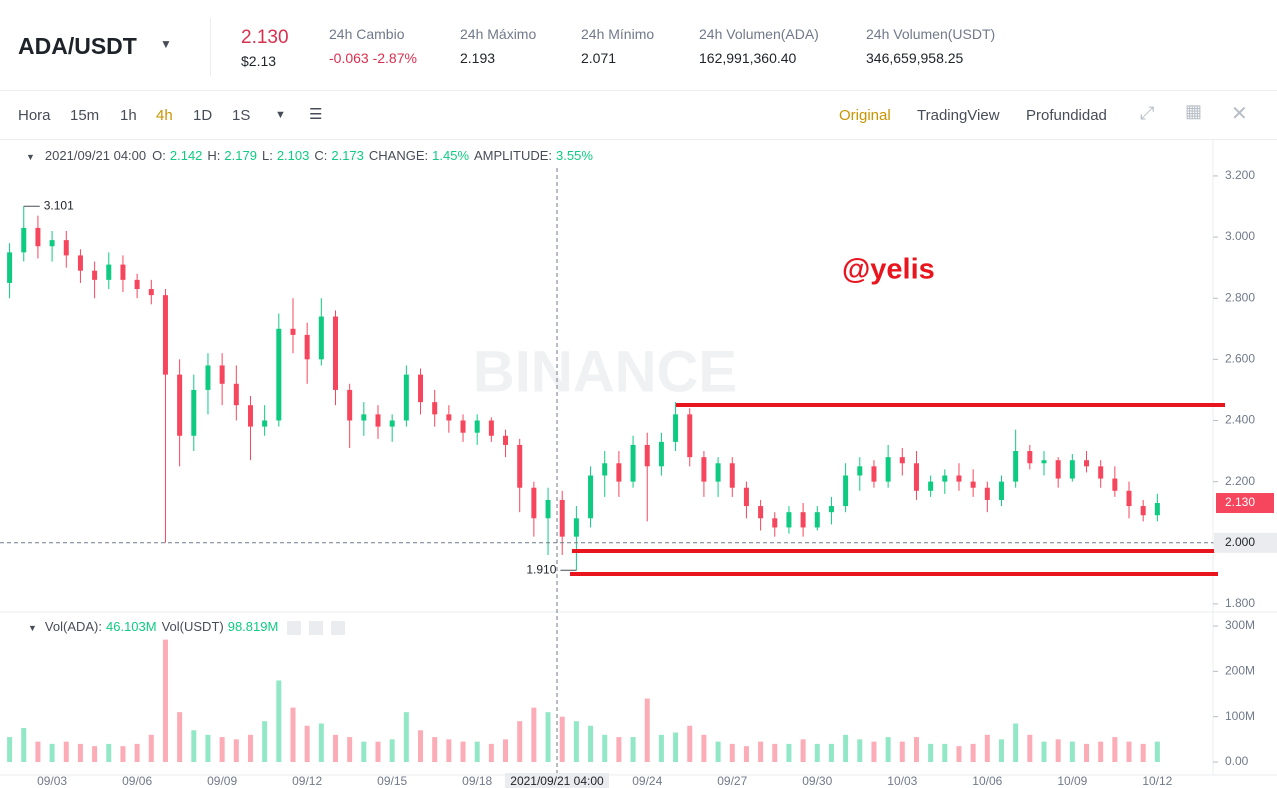 This screenshot has width=1277, height=788. What do you see at coordinates (338, 627) in the screenshot?
I see `remove-icon` at bounding box center [338, 627].